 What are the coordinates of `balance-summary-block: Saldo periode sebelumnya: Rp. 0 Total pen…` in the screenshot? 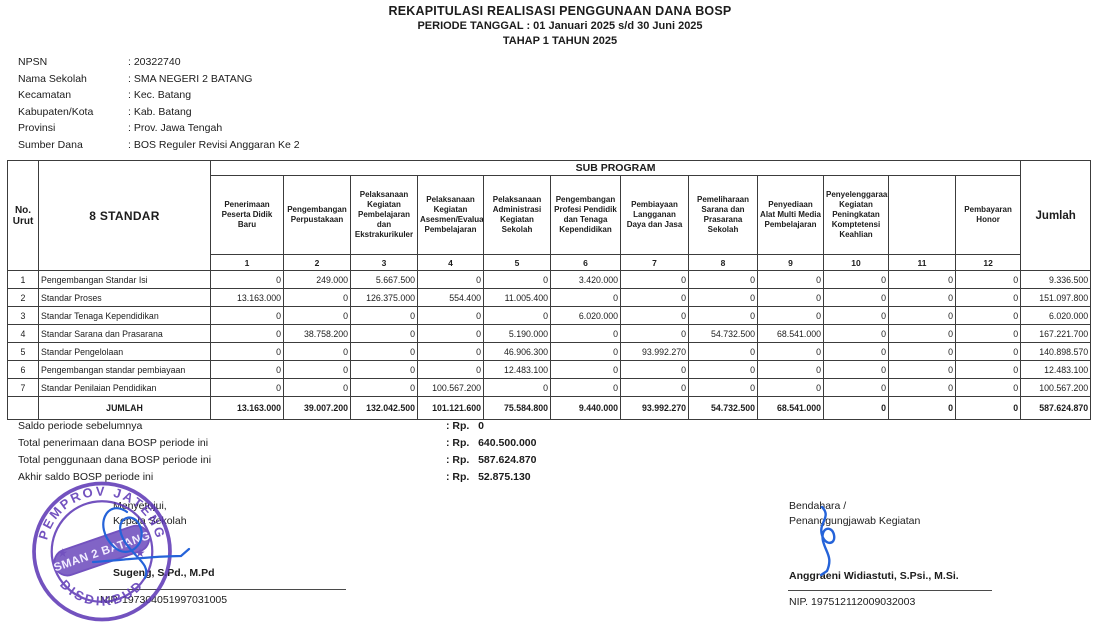 It's located at (277, 454).